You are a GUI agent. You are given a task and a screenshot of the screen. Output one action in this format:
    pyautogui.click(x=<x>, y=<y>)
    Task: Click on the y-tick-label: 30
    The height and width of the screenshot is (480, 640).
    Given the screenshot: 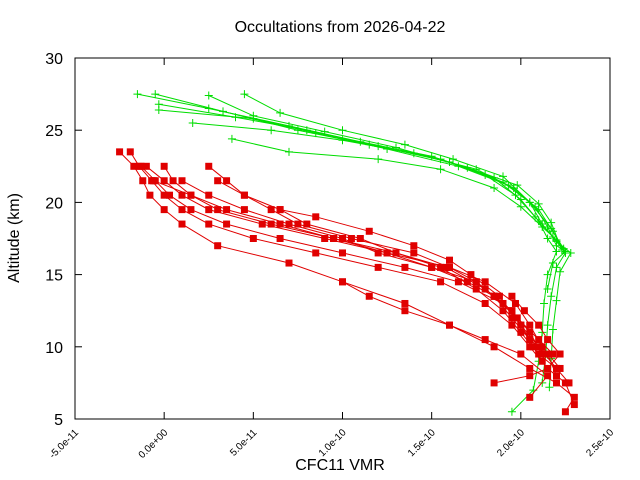 What is the action you would take?
    pyautogui.click(x=54, y=59)
    